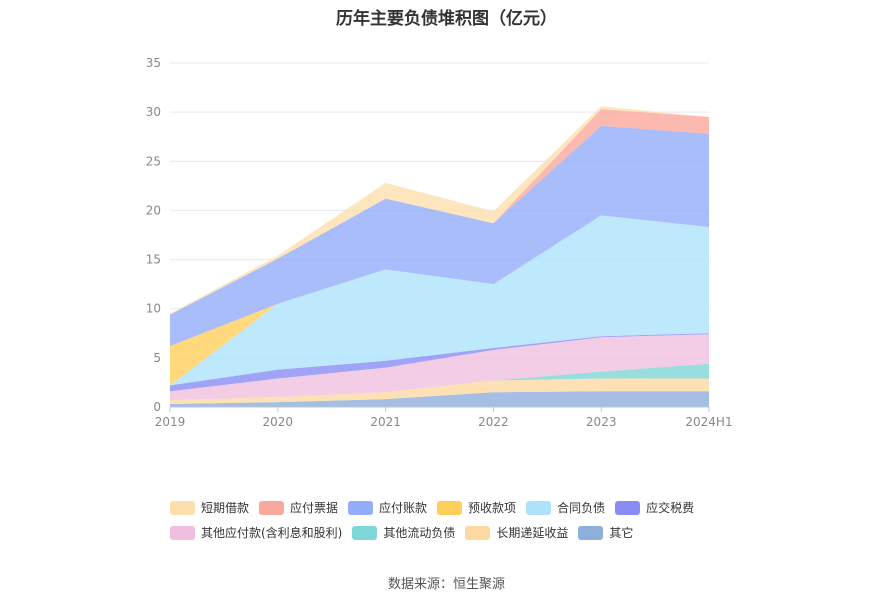  I want to click on y-tick-label: 25, so click(153, 161).